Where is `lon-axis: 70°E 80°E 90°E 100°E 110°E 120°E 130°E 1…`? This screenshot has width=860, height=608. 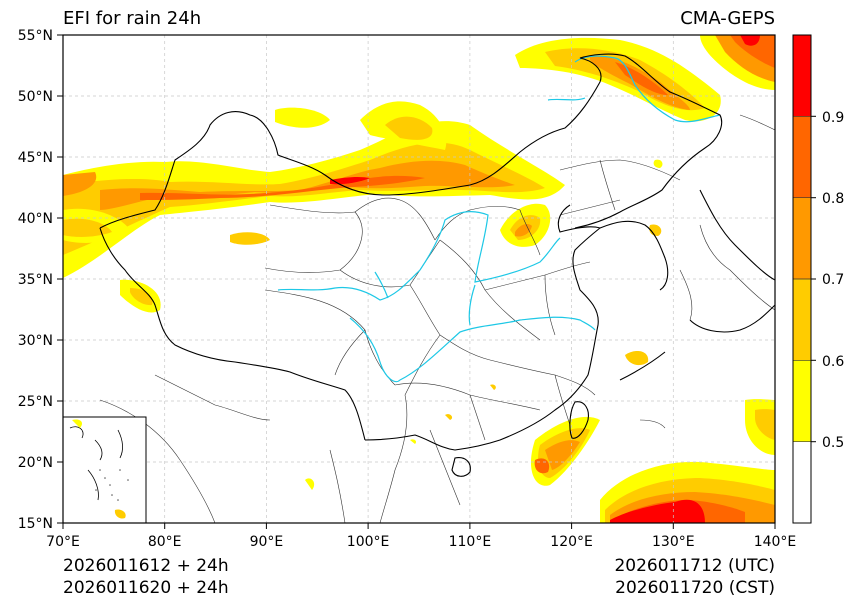
lon-axis: 70°E 80°E 90°E 100°E 110°E 120°E 130°E 1… is located at coordinates (421, 536).